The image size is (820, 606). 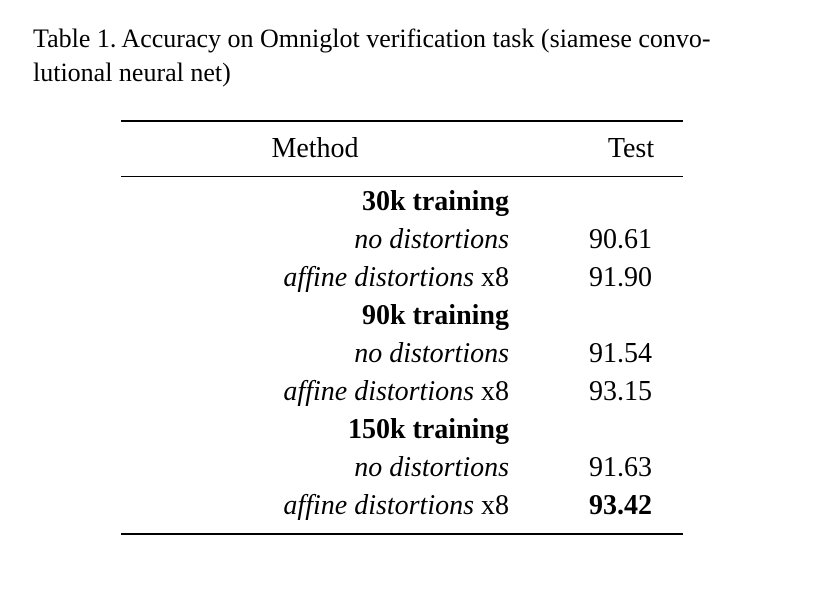 I want to click on test-value: 90.61, so click(x=620, y=239).